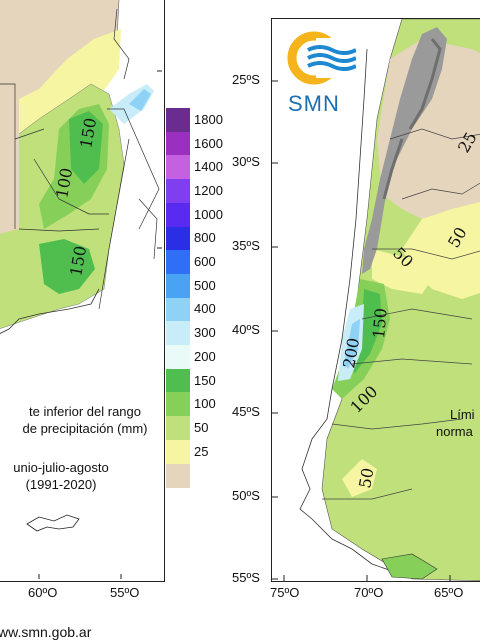 This screenshot has height=640, width=480. I want to click on footer-url: ww.smn.gob.ar, so click(46, 632).